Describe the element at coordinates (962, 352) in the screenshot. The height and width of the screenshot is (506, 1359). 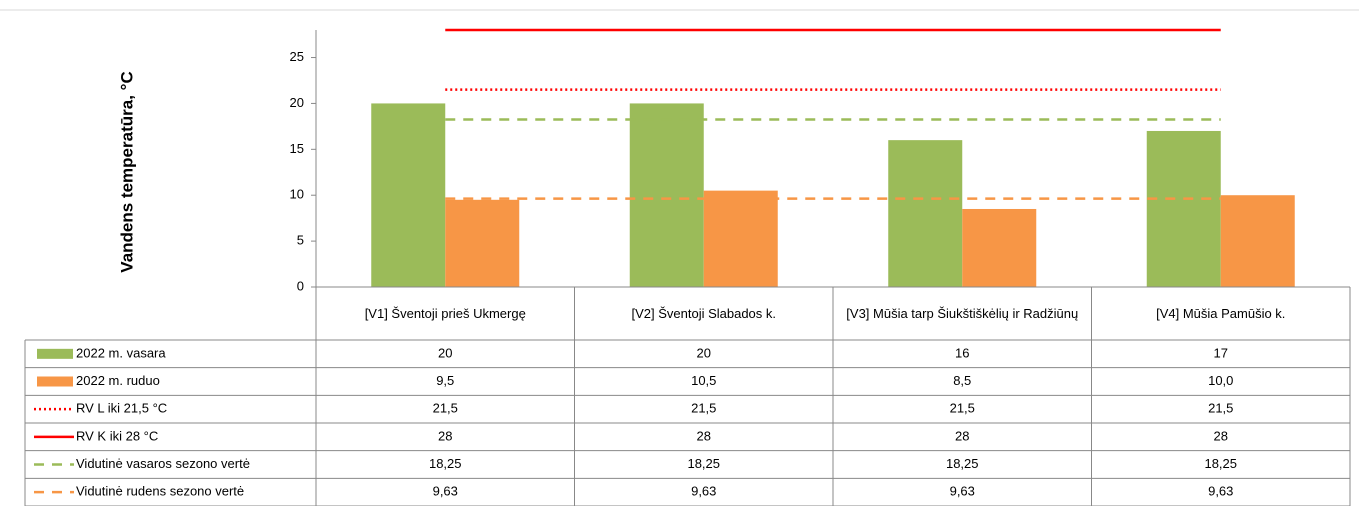
I see `table-value: 16` at that location.